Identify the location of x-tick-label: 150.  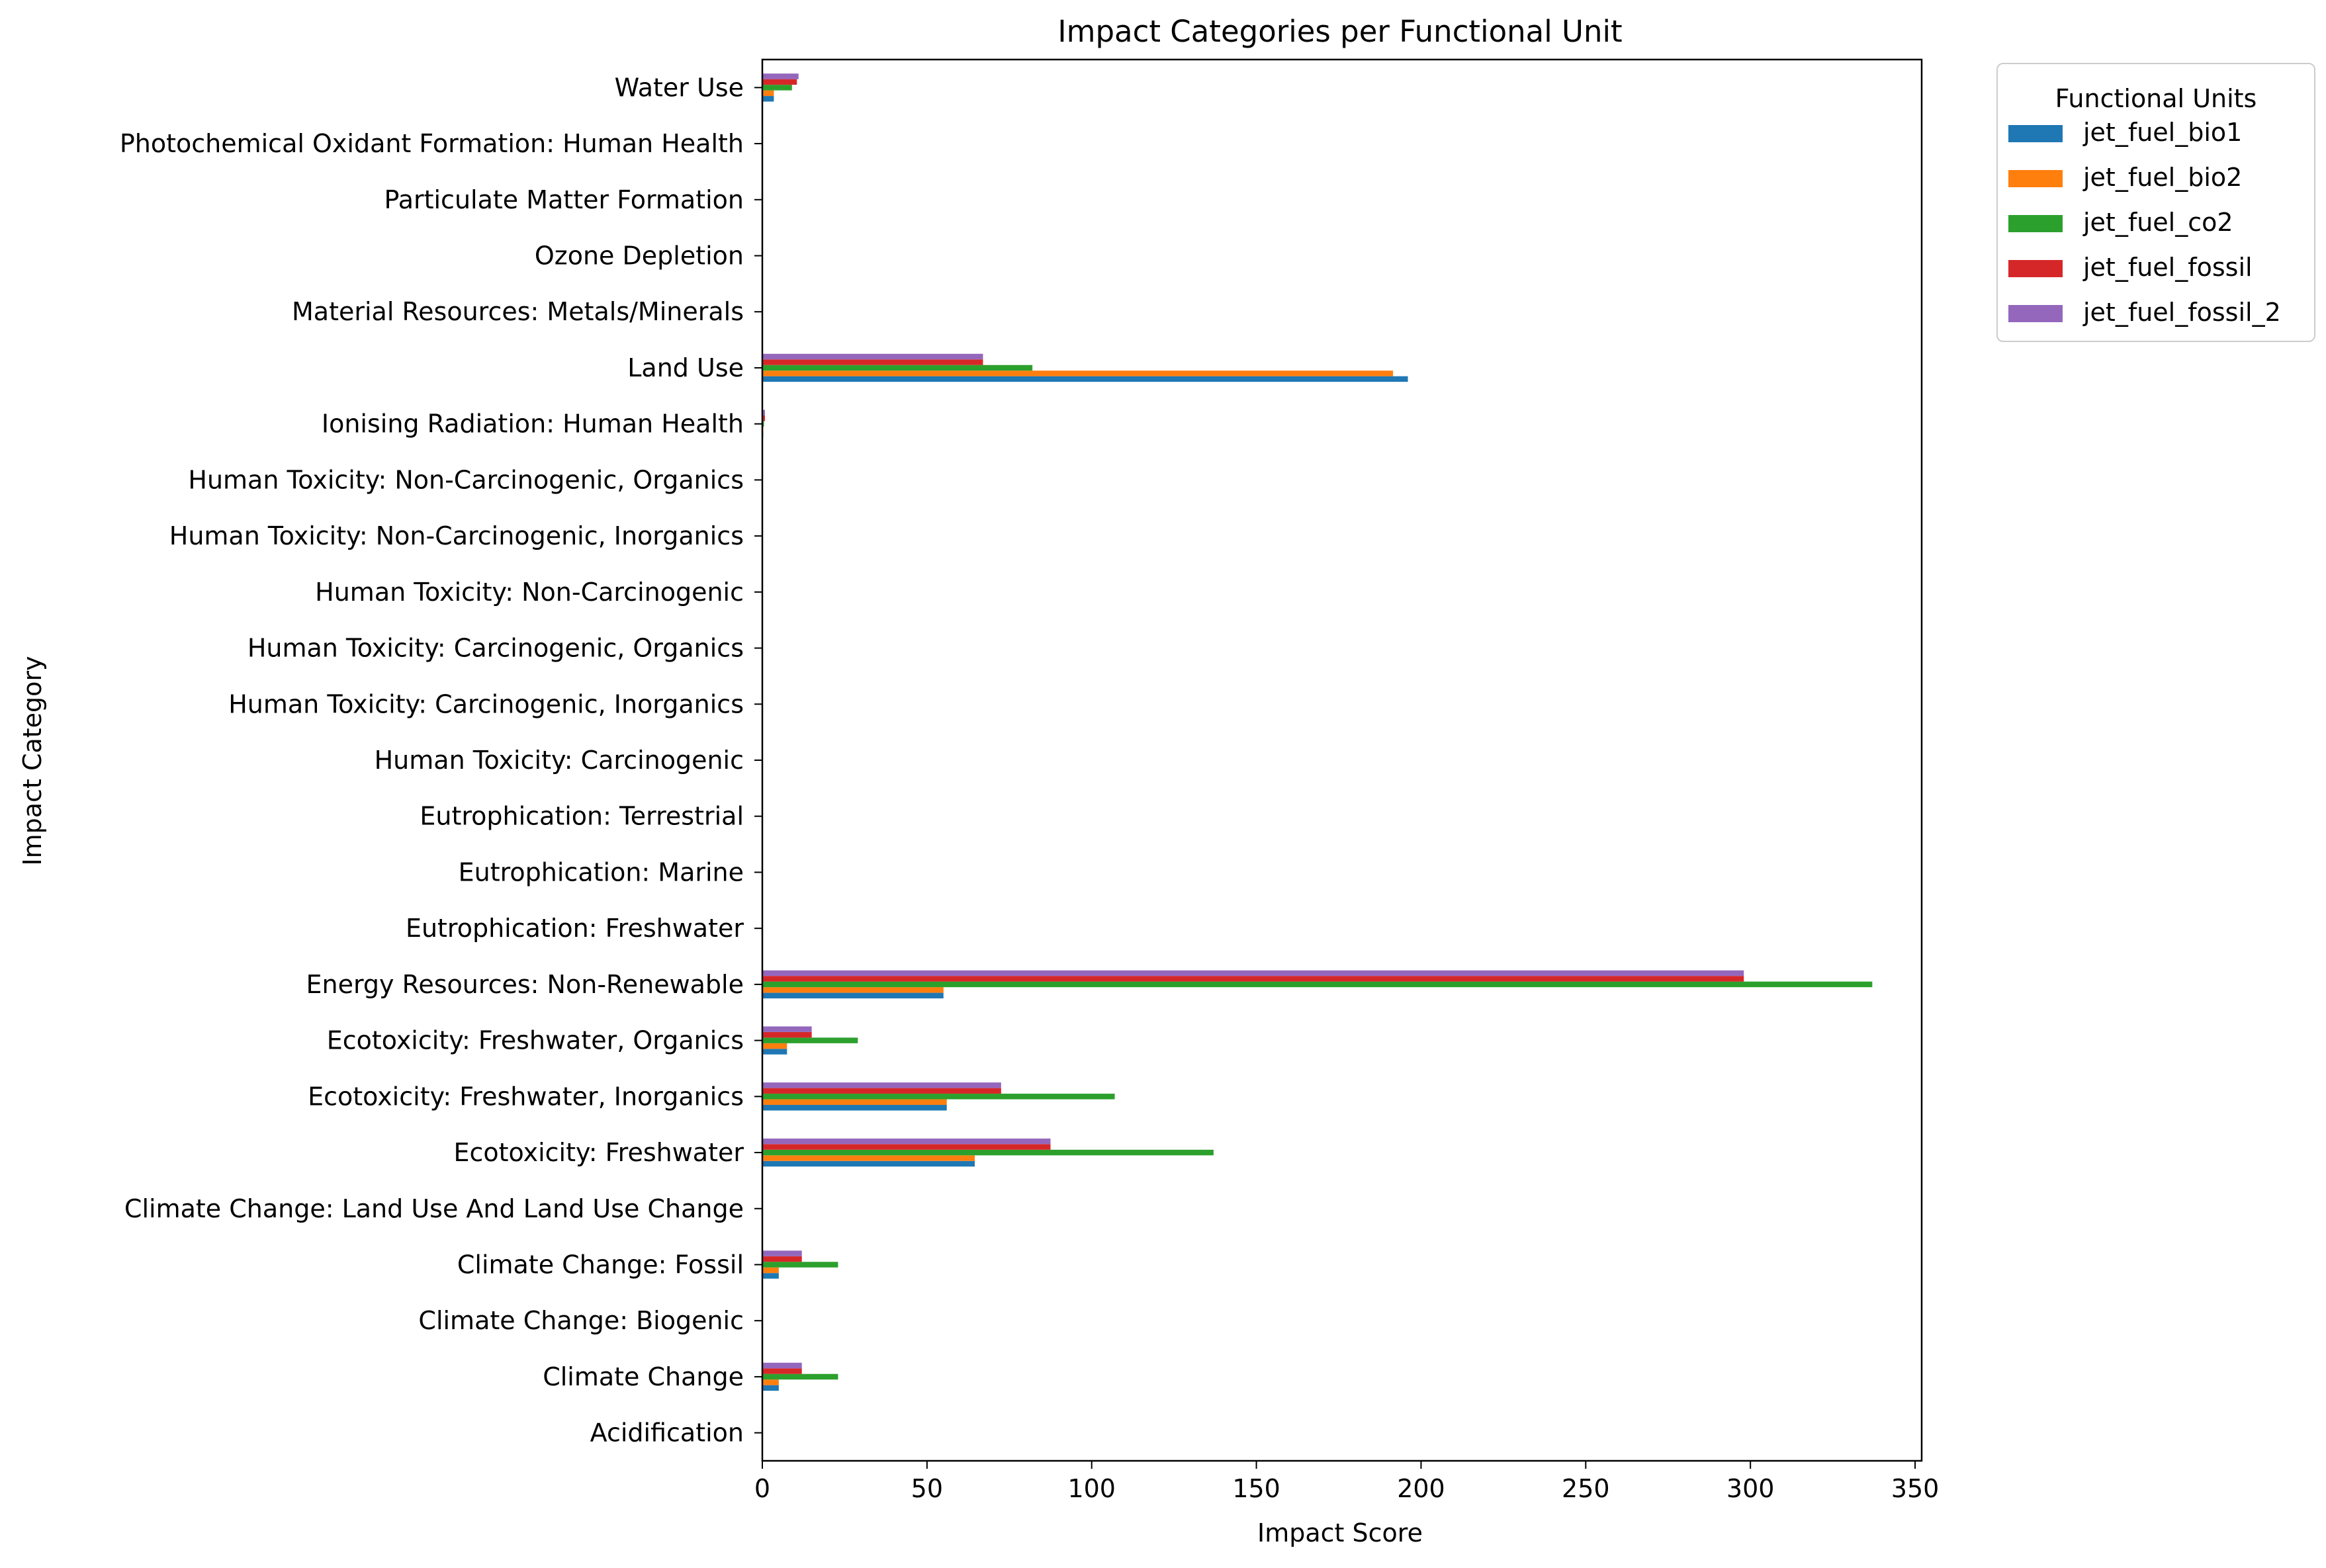
(1256, 1489).